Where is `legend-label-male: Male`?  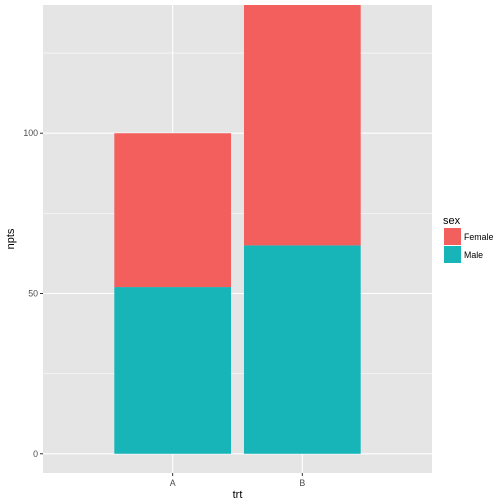 legend-label-male: Male is located at coordinates (473, 255).